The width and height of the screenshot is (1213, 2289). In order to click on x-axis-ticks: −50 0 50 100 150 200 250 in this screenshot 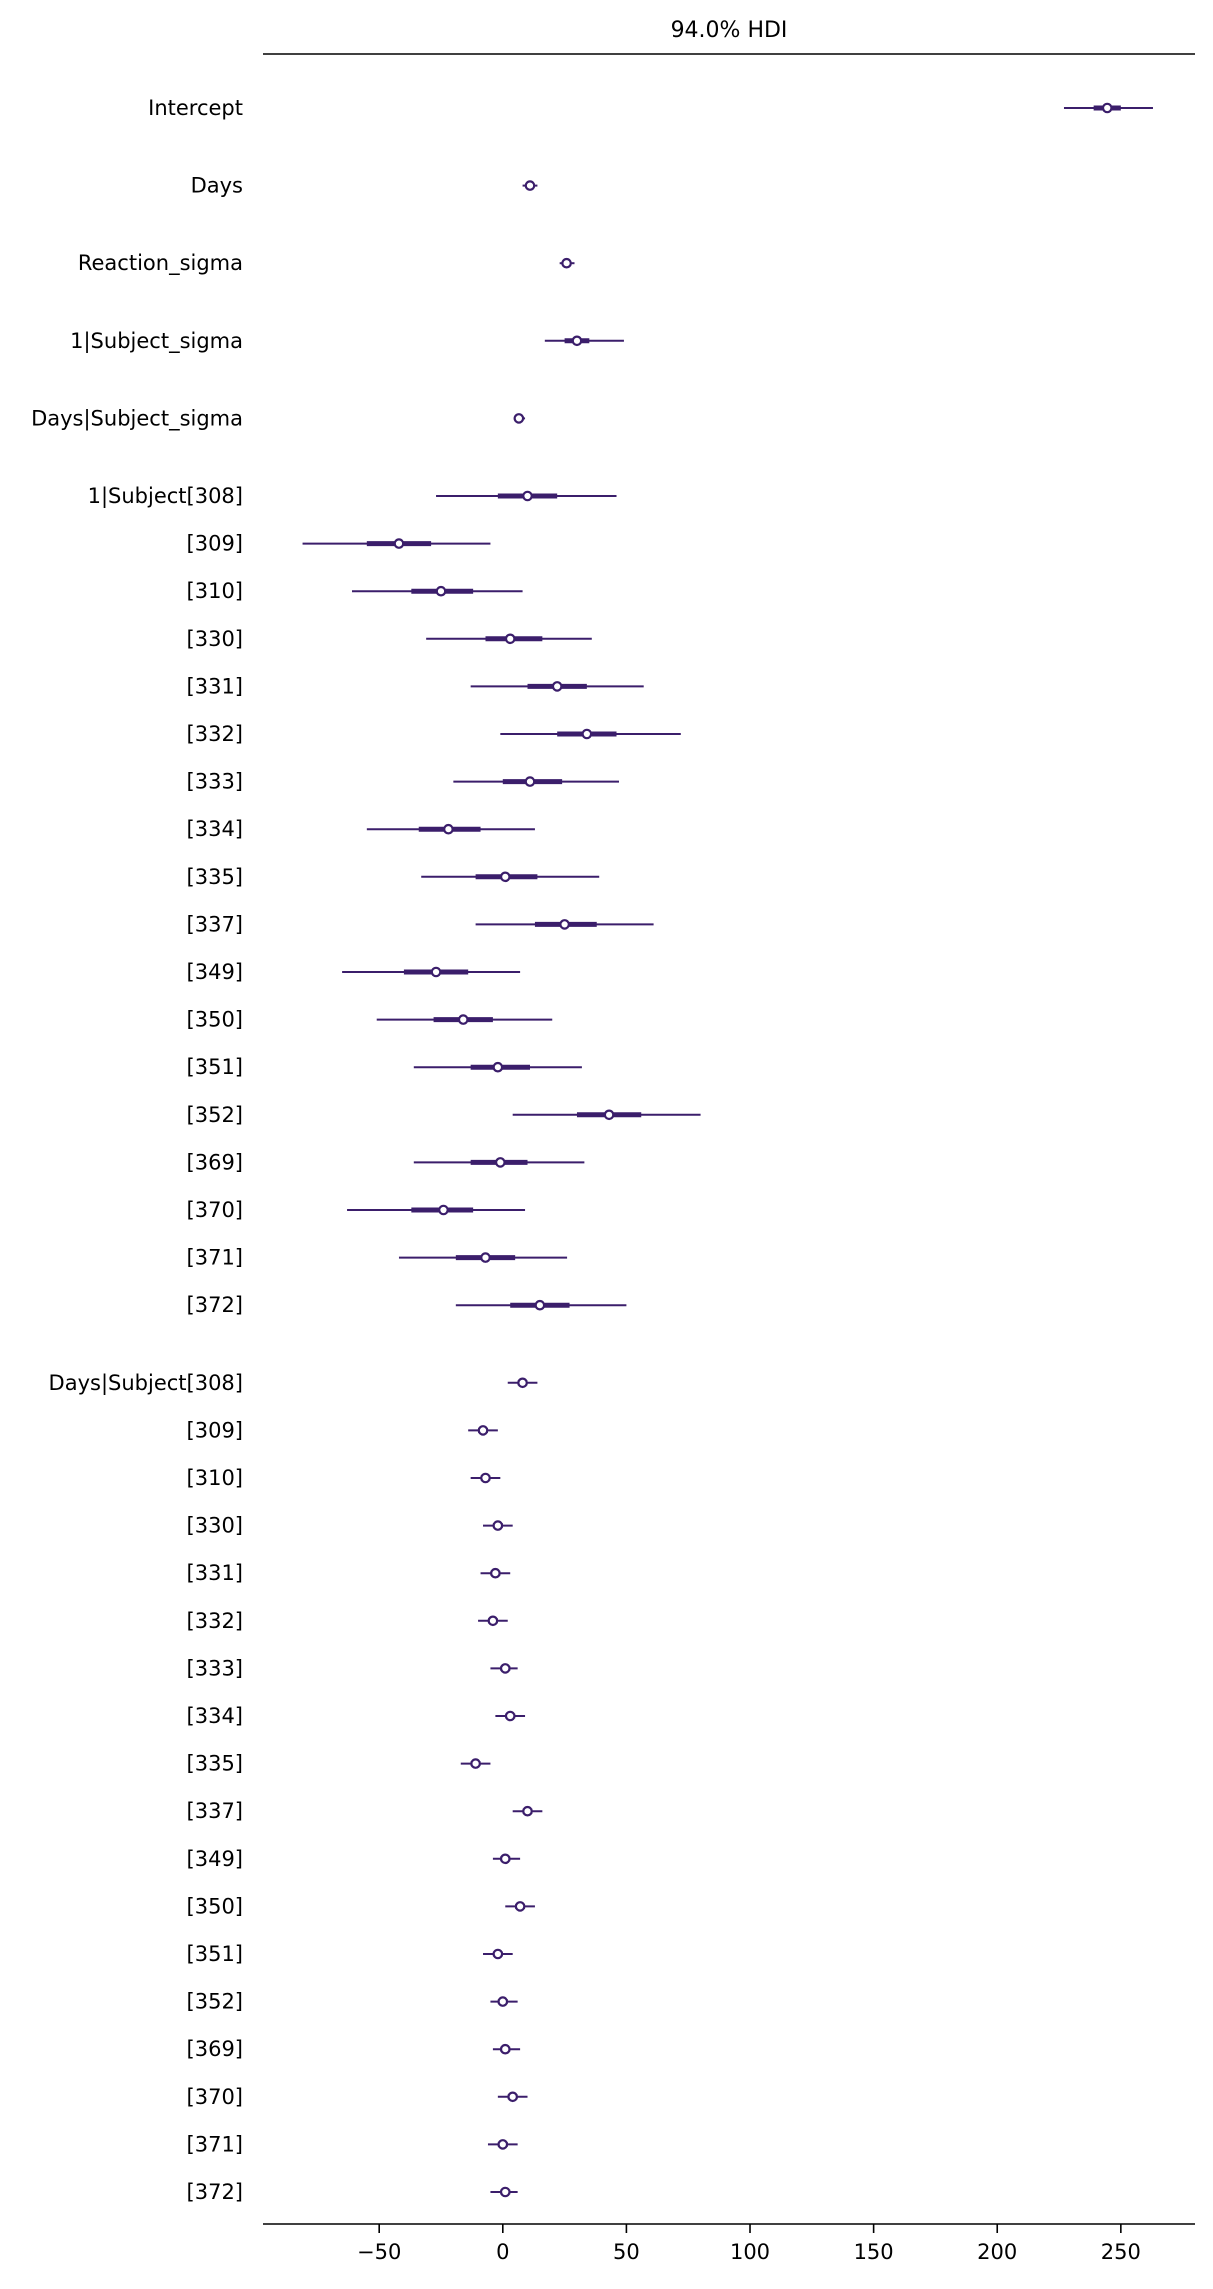, I will do `click(749, 2244)`.